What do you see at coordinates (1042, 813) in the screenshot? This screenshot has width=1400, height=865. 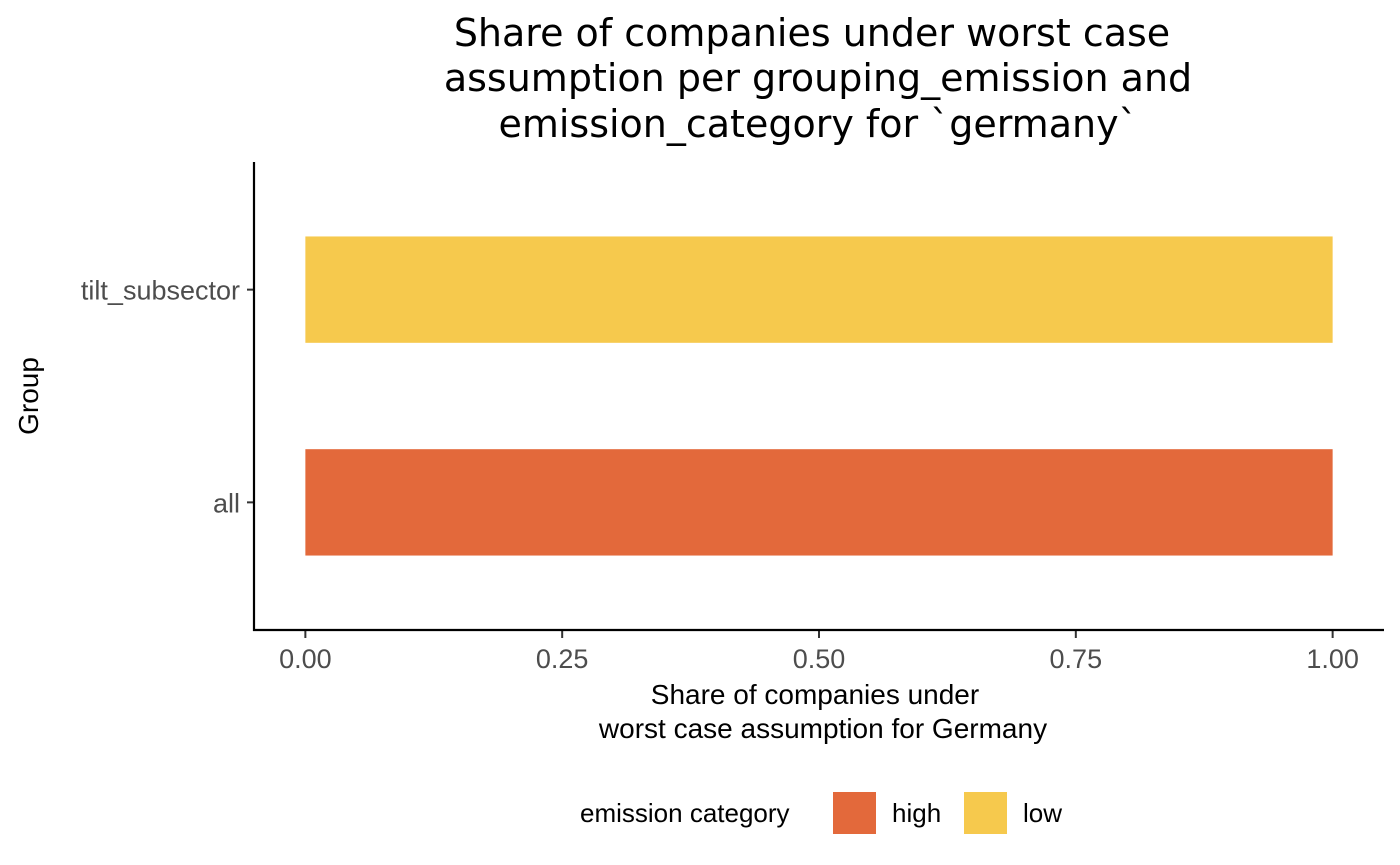 I see `legend-label-low: low` at bounding box center [1042, 813].